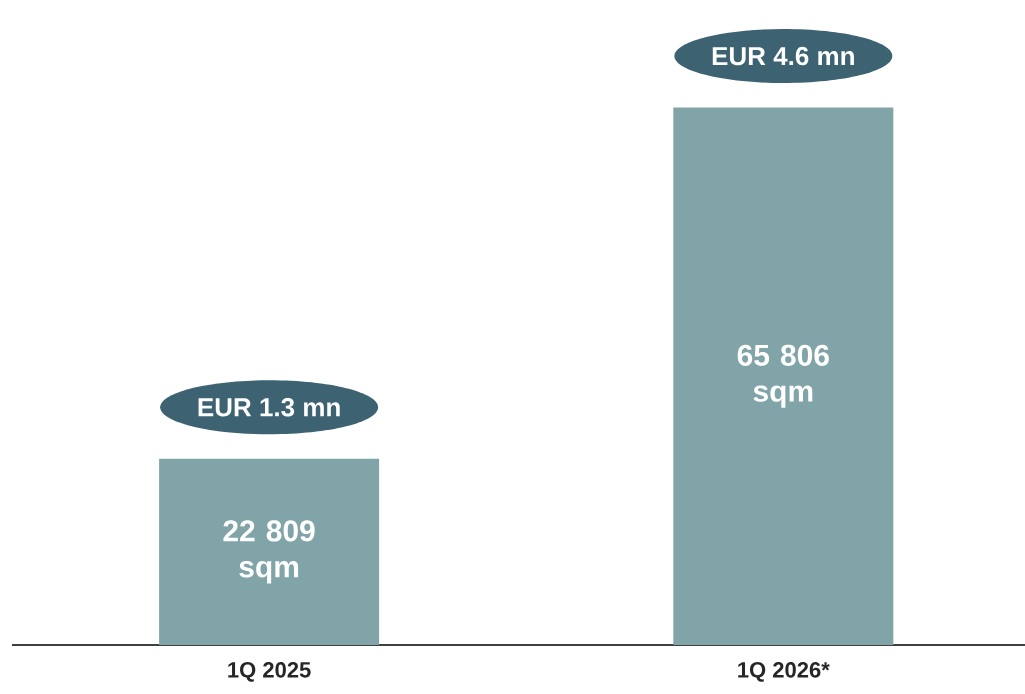 This screenshot has height=694, width=1025. I want to click on annotation: EUR 4.6 mn, so click(783, 56).